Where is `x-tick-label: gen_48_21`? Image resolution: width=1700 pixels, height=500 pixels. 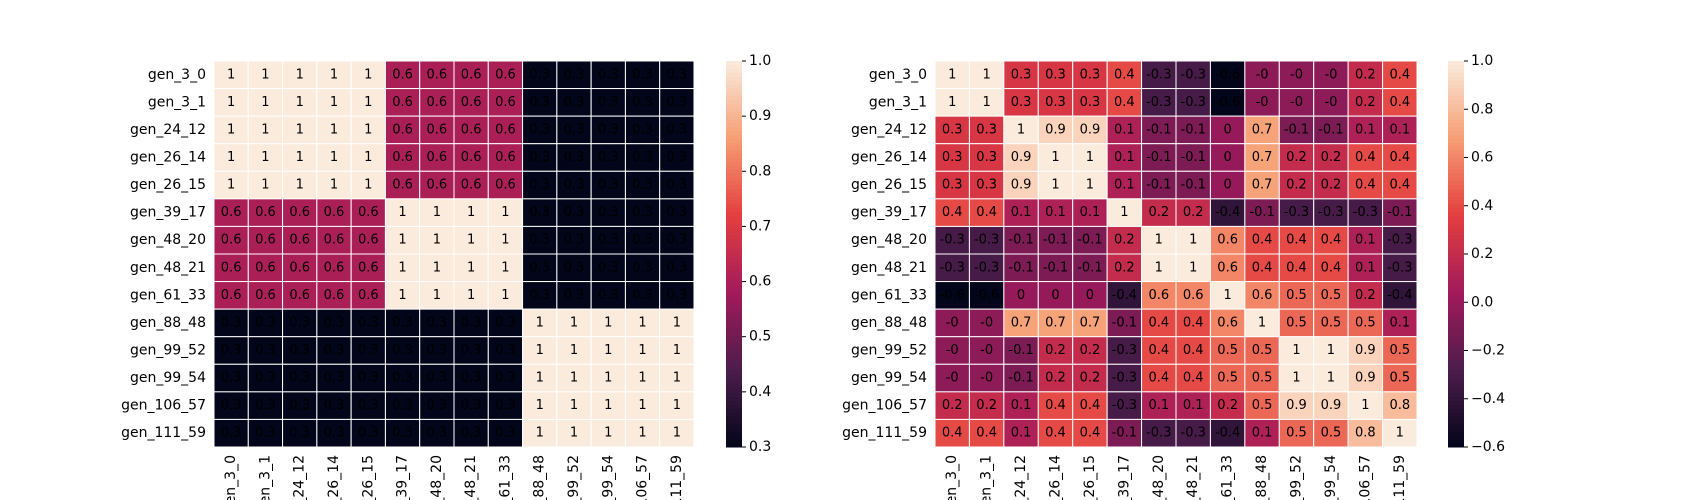 x-tick-label: gen_48_21 is located at coordinates (1193, 477).